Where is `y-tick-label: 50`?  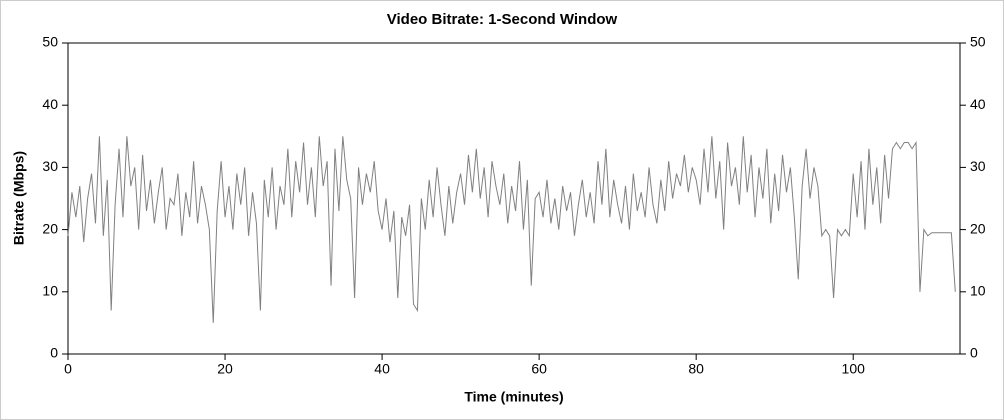
y-tick-label: 50 is located at coordinates (50, 42).